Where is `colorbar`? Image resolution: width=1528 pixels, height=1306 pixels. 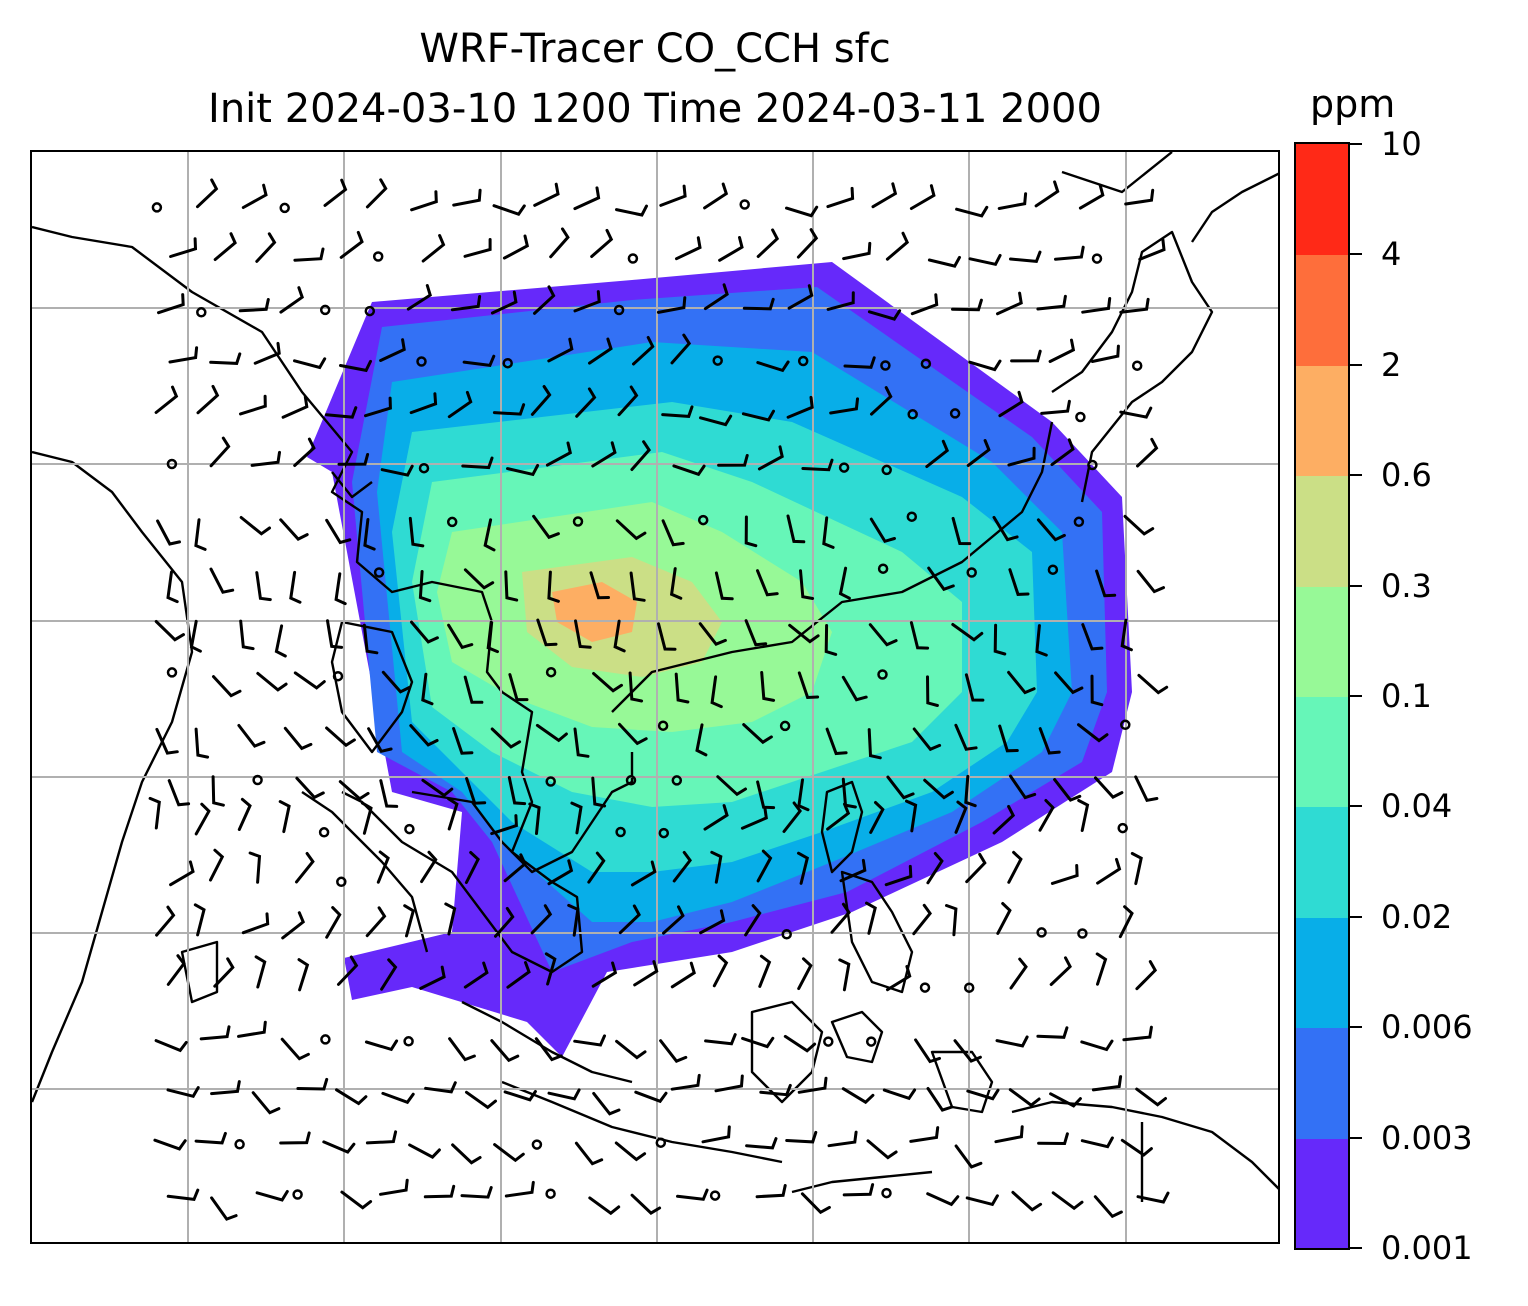
colorbar is located at coordinates (1322, 696).